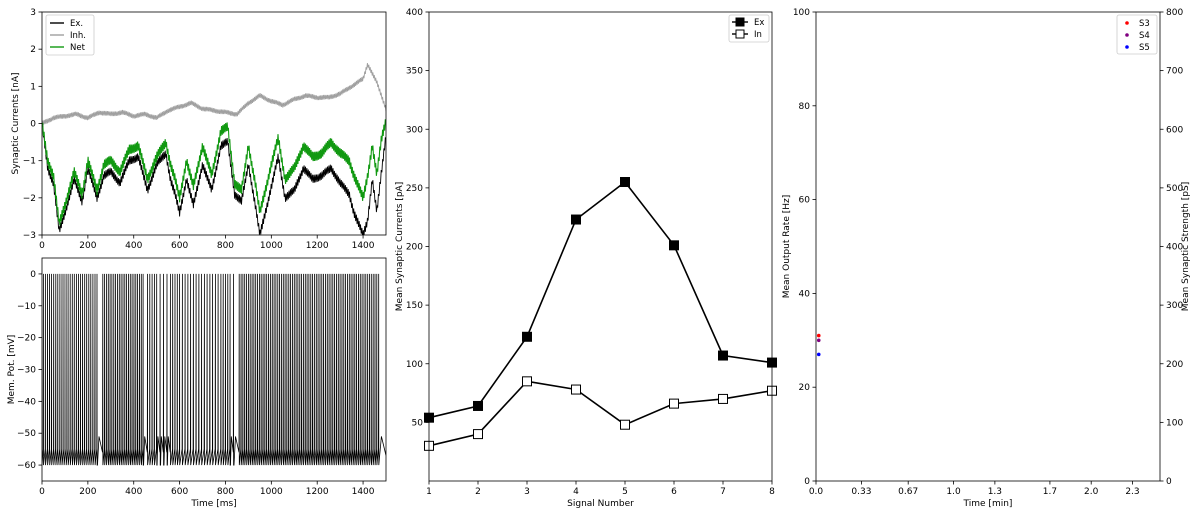  What do you see at coordinates (33, 87) in the screenshot?
I see `currents-ytick-label: 1` at bounding box center [33, 87].